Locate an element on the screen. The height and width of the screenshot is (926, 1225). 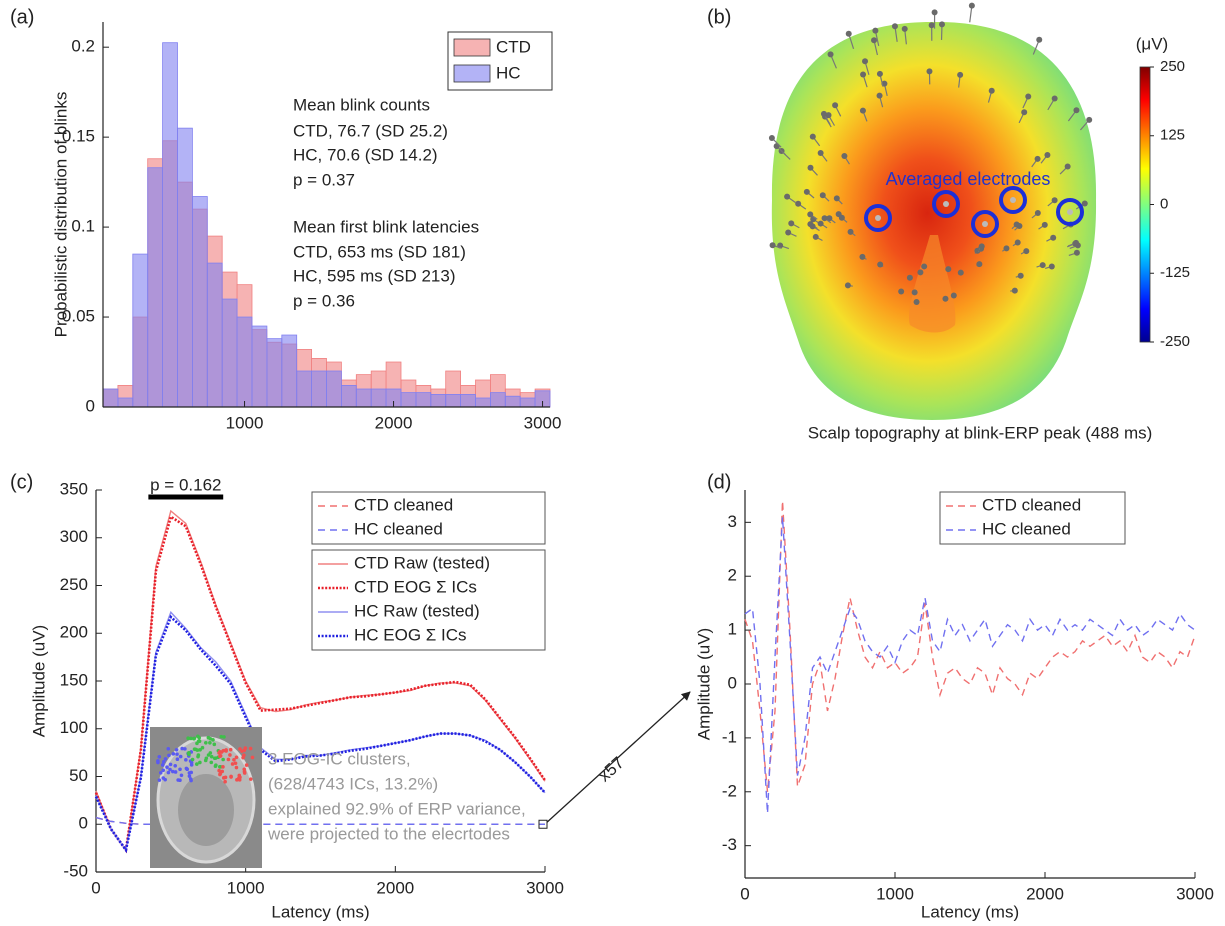
annotation: explained 92.9% of ERP variance, is located at coordinates (397, 808).